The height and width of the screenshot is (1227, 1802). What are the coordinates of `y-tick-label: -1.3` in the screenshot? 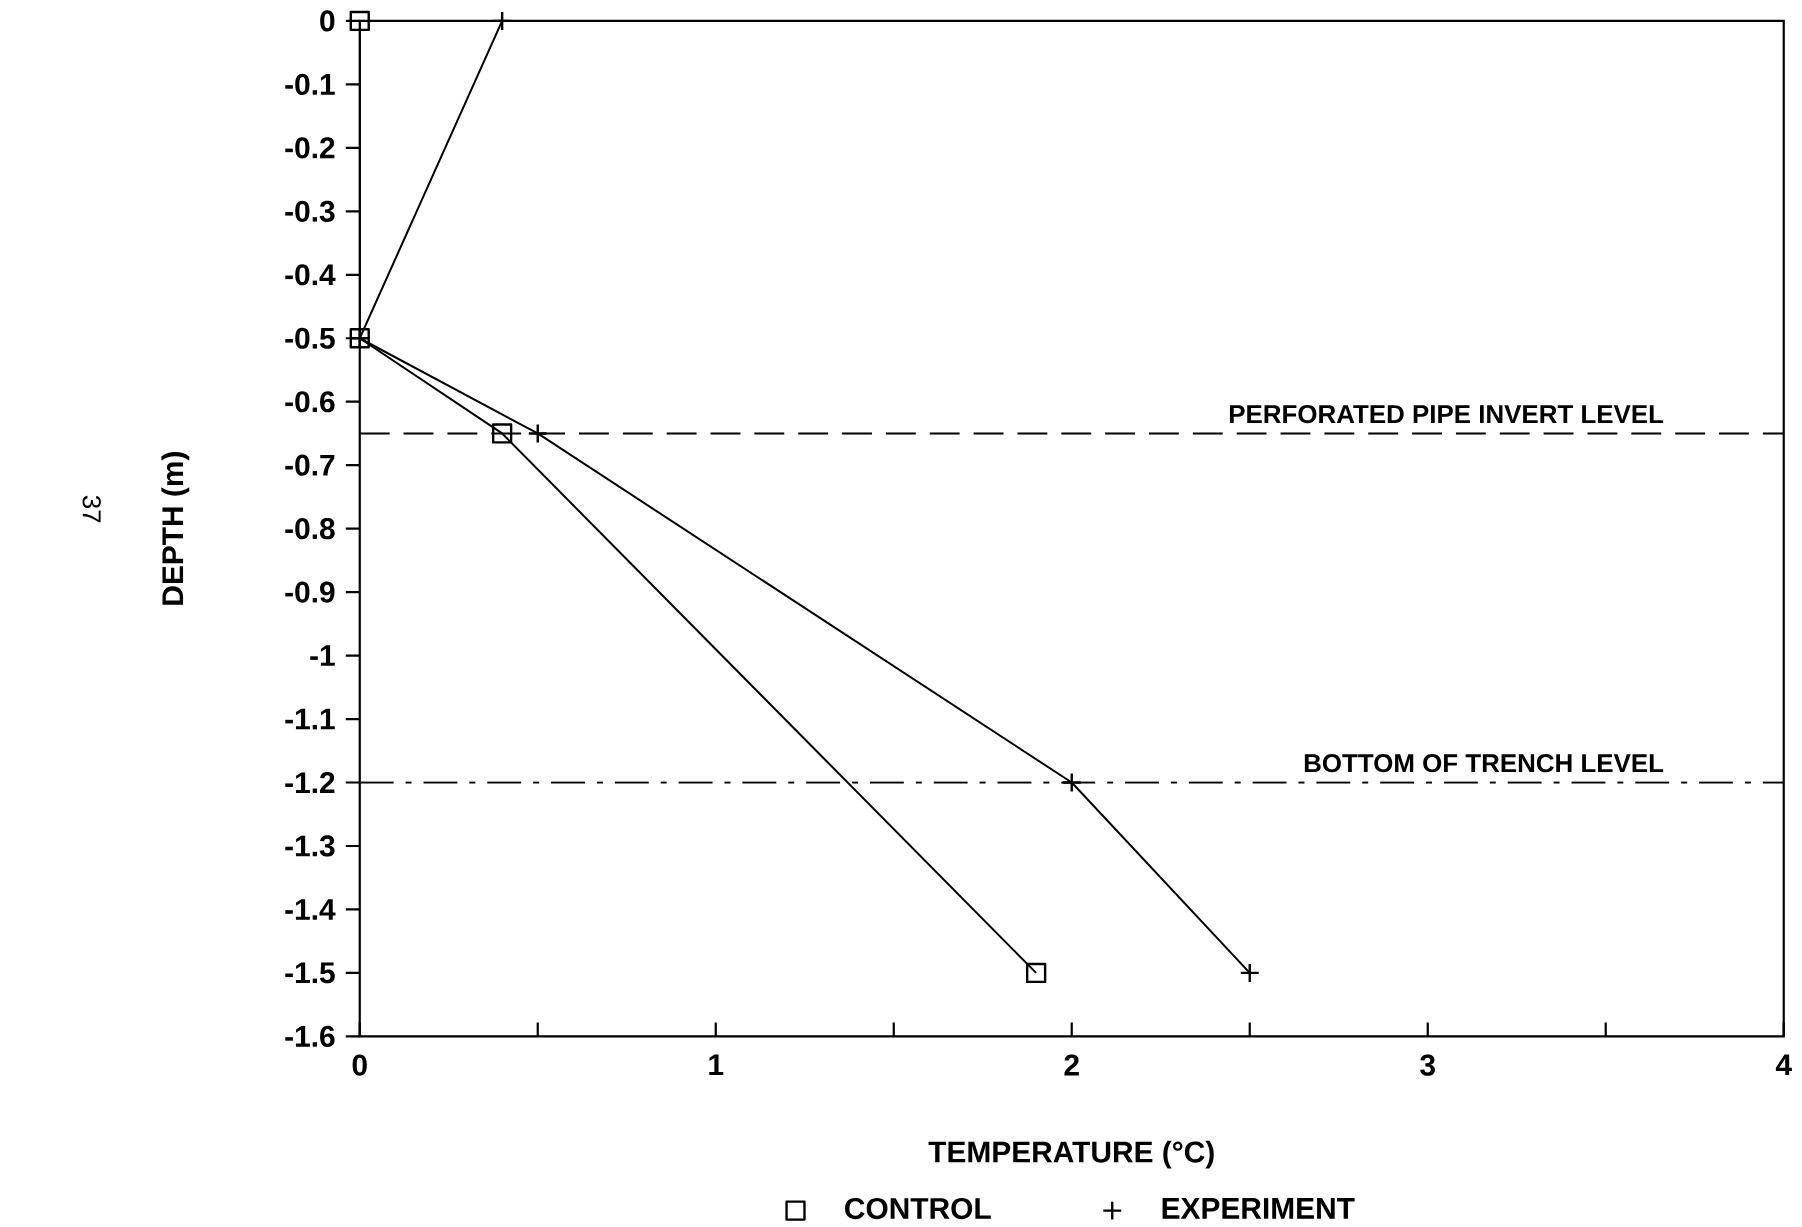 It's located at (310, 846).